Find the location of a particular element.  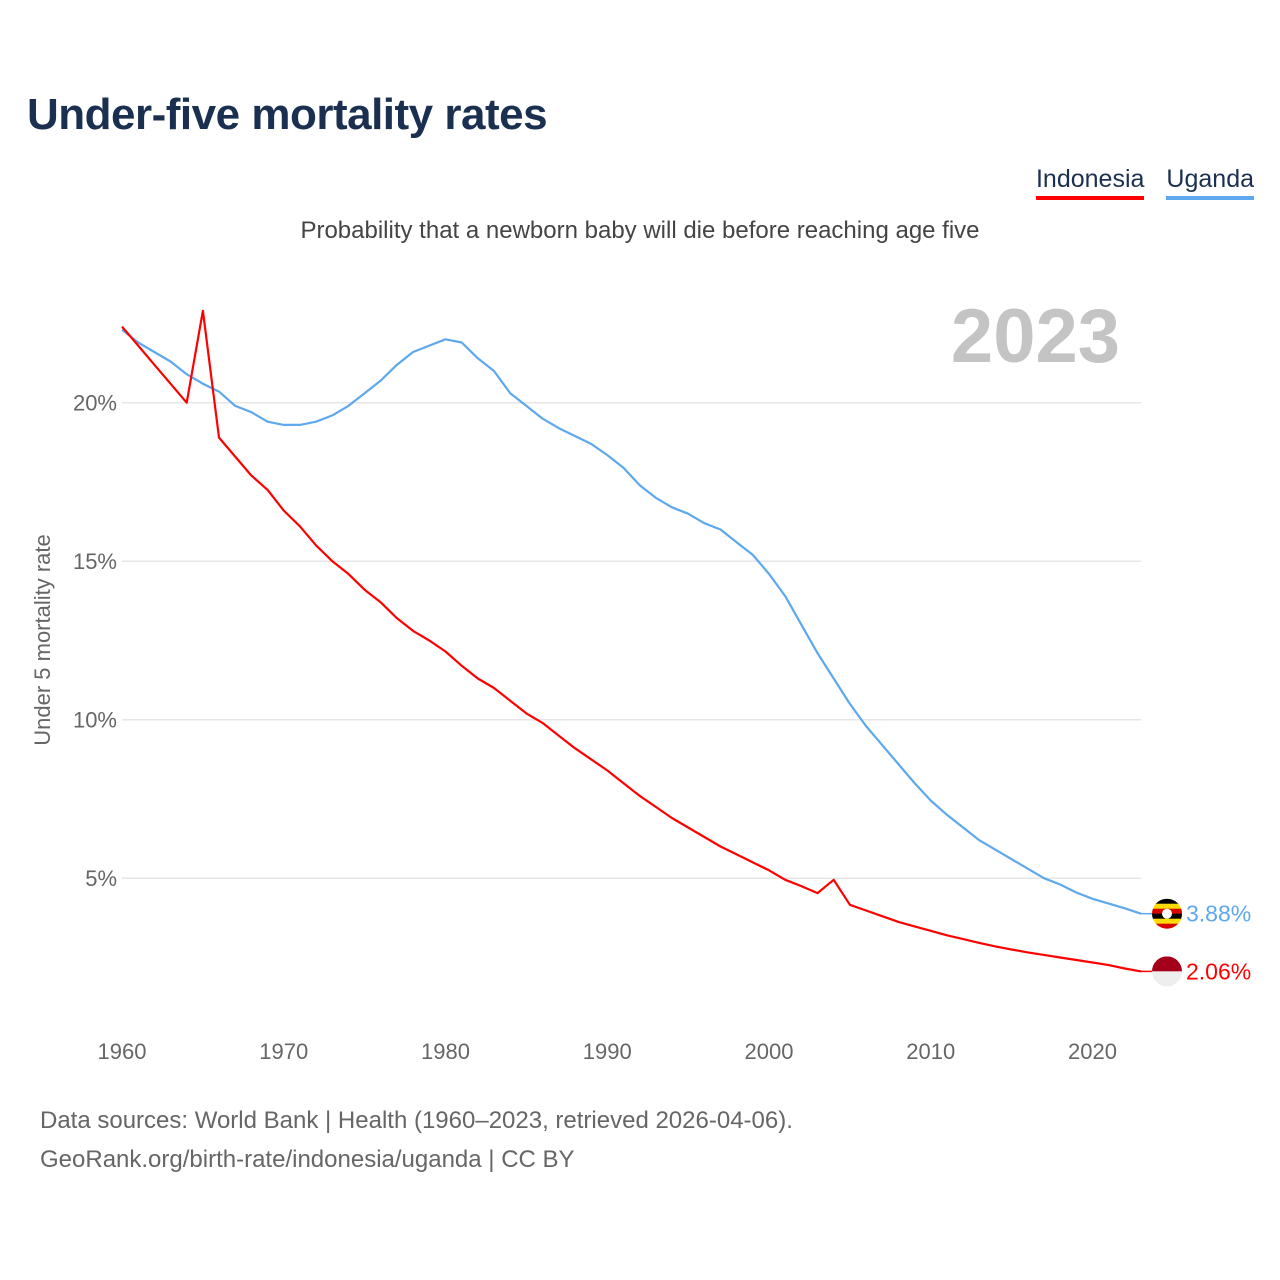

year-label: 2023 is located at coordinates (1035, 336).